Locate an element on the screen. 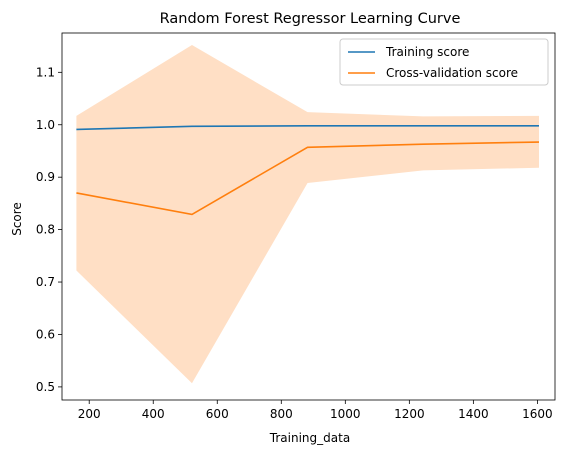  x-tick-label-0: 200 is located at coordinates (89, 414).